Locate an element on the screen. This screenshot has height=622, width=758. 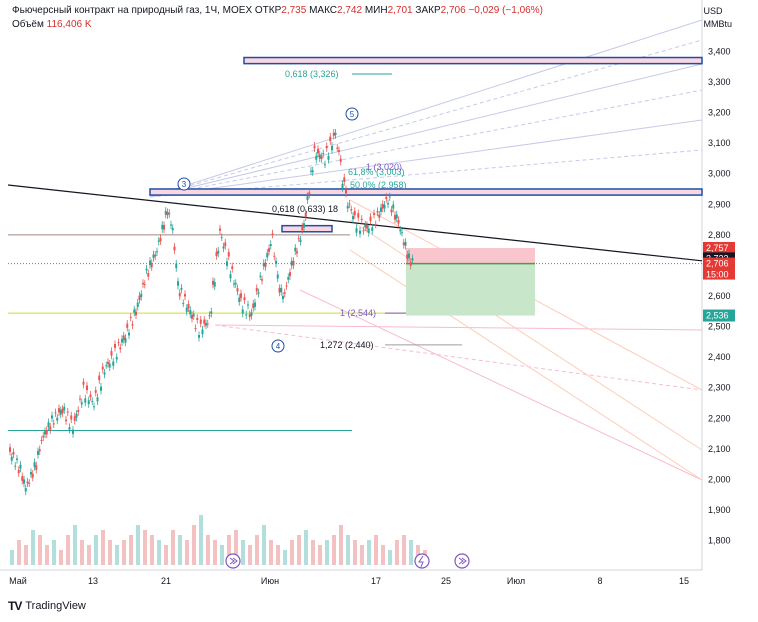
currency-label: USD MMBtu is located at coordinates (717, 18).